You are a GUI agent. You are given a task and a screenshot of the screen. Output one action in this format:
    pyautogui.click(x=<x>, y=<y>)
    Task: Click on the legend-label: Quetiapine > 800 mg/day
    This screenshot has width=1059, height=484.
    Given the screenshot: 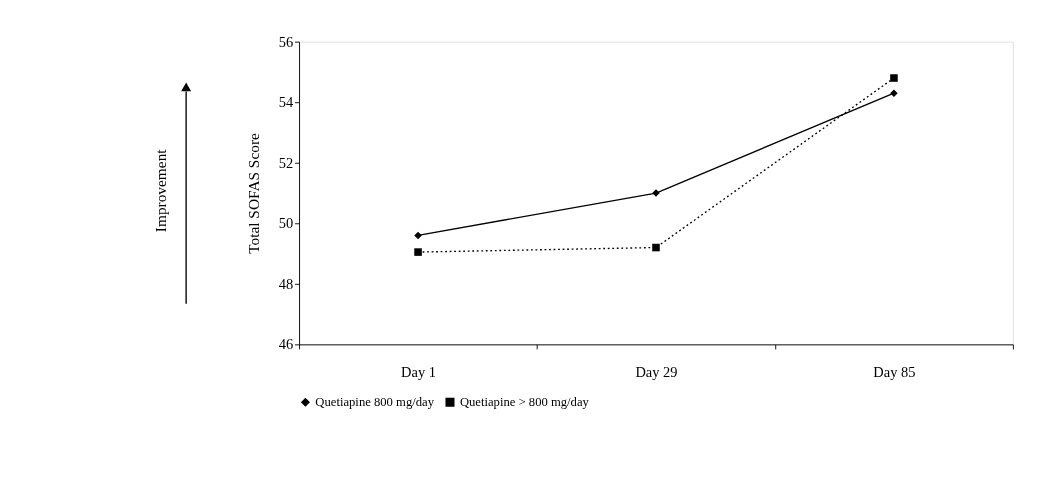 What is the action you would take?
    pyautogui.click(x=524, y=401)
    